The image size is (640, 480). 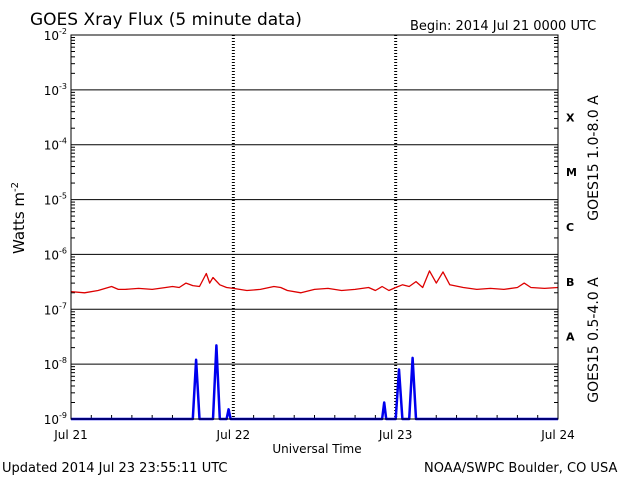 I want to click on flare-class-label: X, so click(x=570, y=117).